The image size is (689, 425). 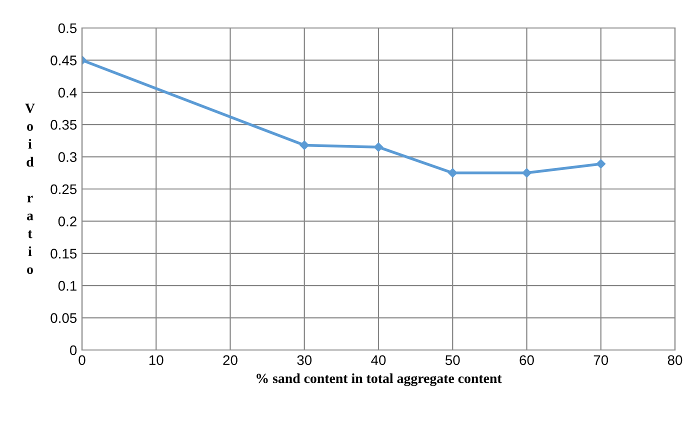 I want to click on x-tick-label: 30, so click(x=304, y=360).